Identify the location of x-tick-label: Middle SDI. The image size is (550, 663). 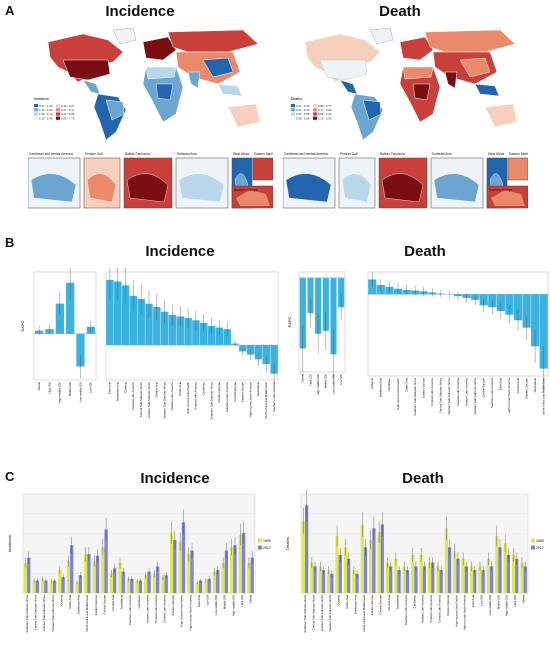
(70, 389).